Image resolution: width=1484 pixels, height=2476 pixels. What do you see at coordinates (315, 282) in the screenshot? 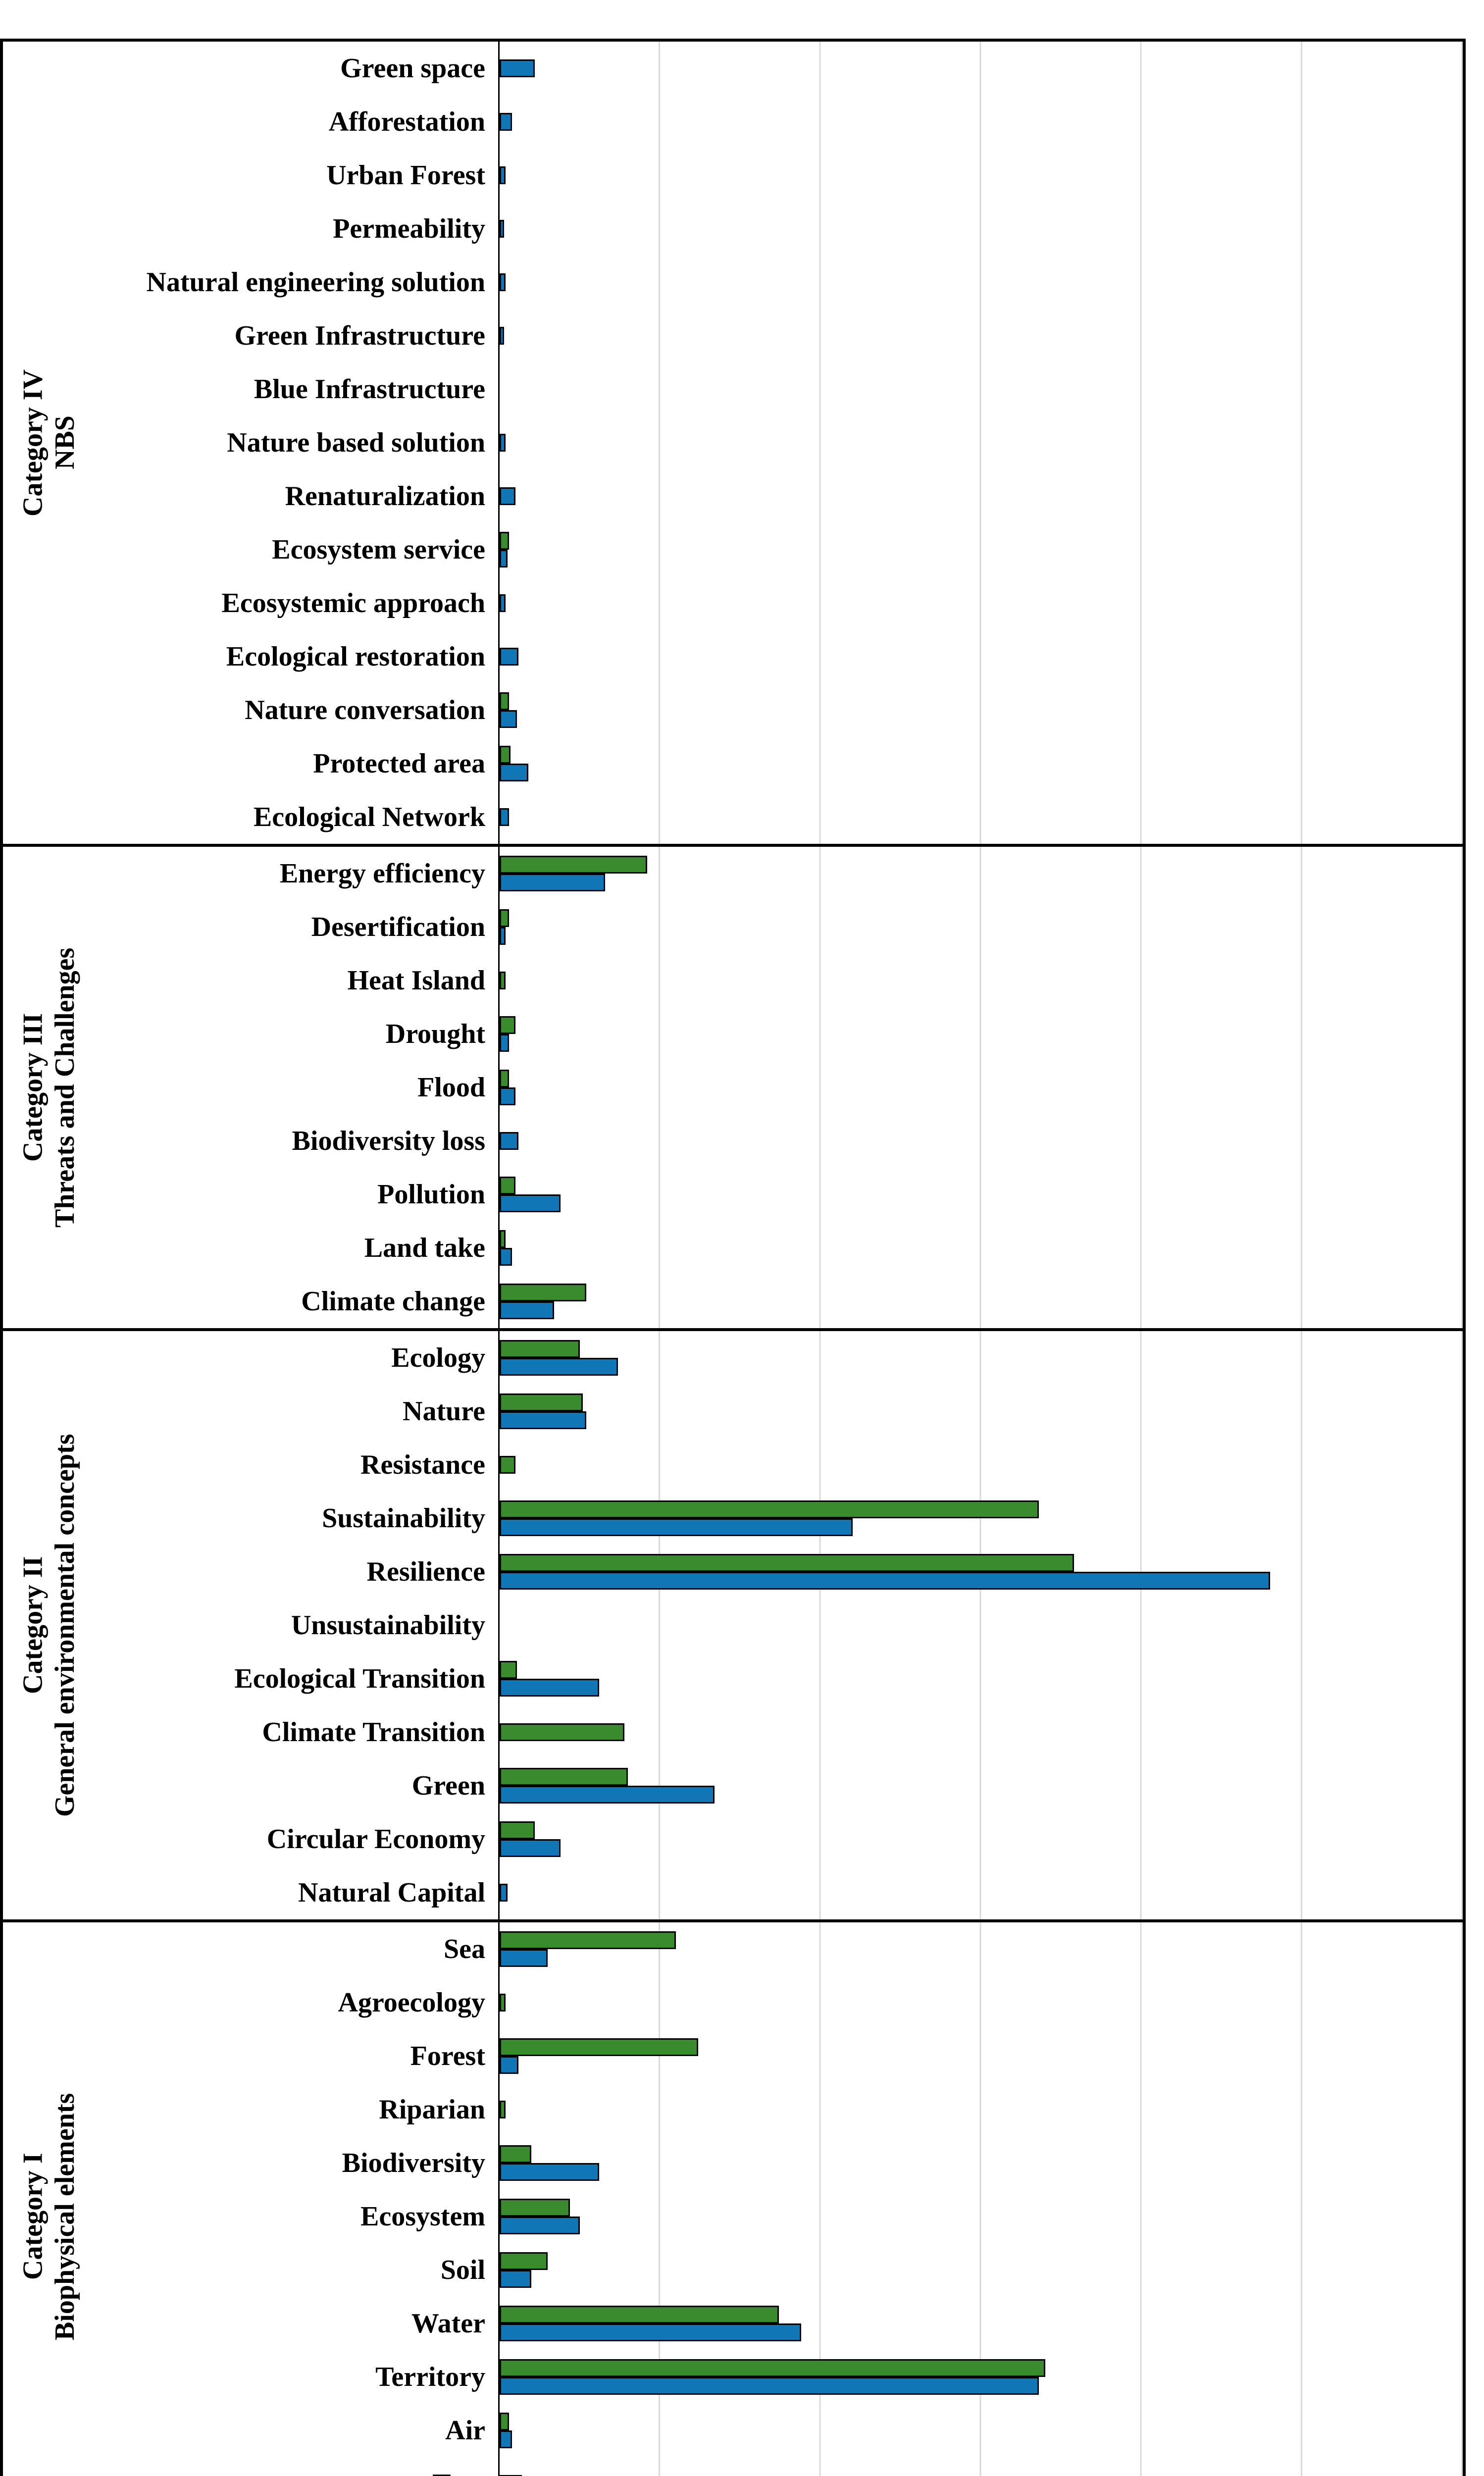
I see `row-label: Natural engineering solution` at bounding box center [315, 282].